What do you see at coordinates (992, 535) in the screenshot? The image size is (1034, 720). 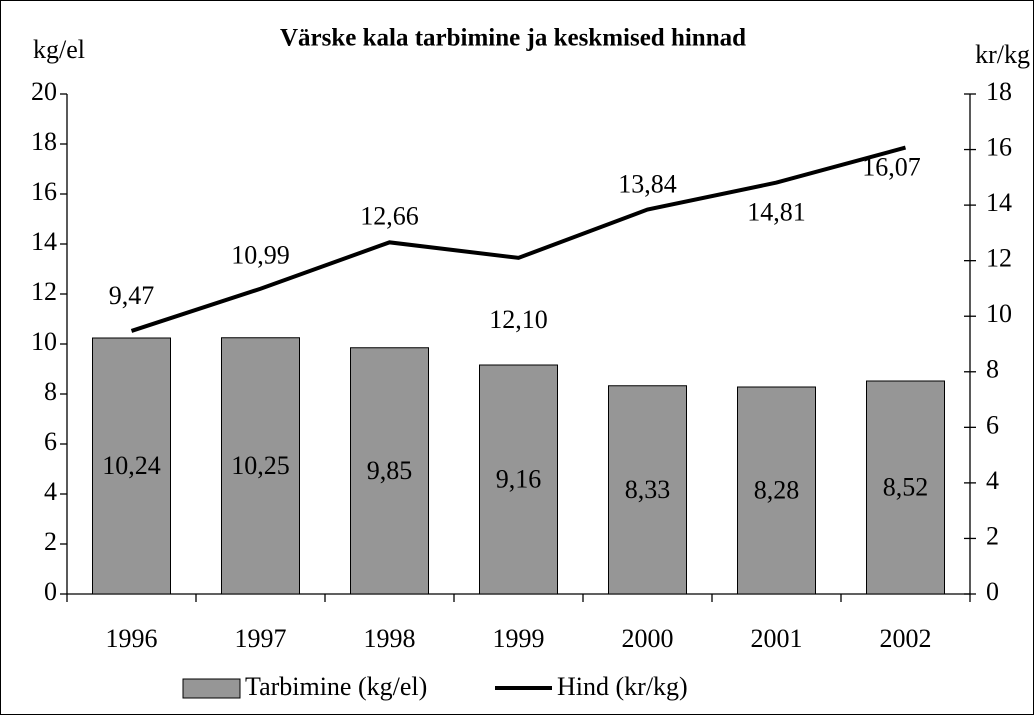 I see `y2-tick-label: 2` at bounding box center [992, 535].